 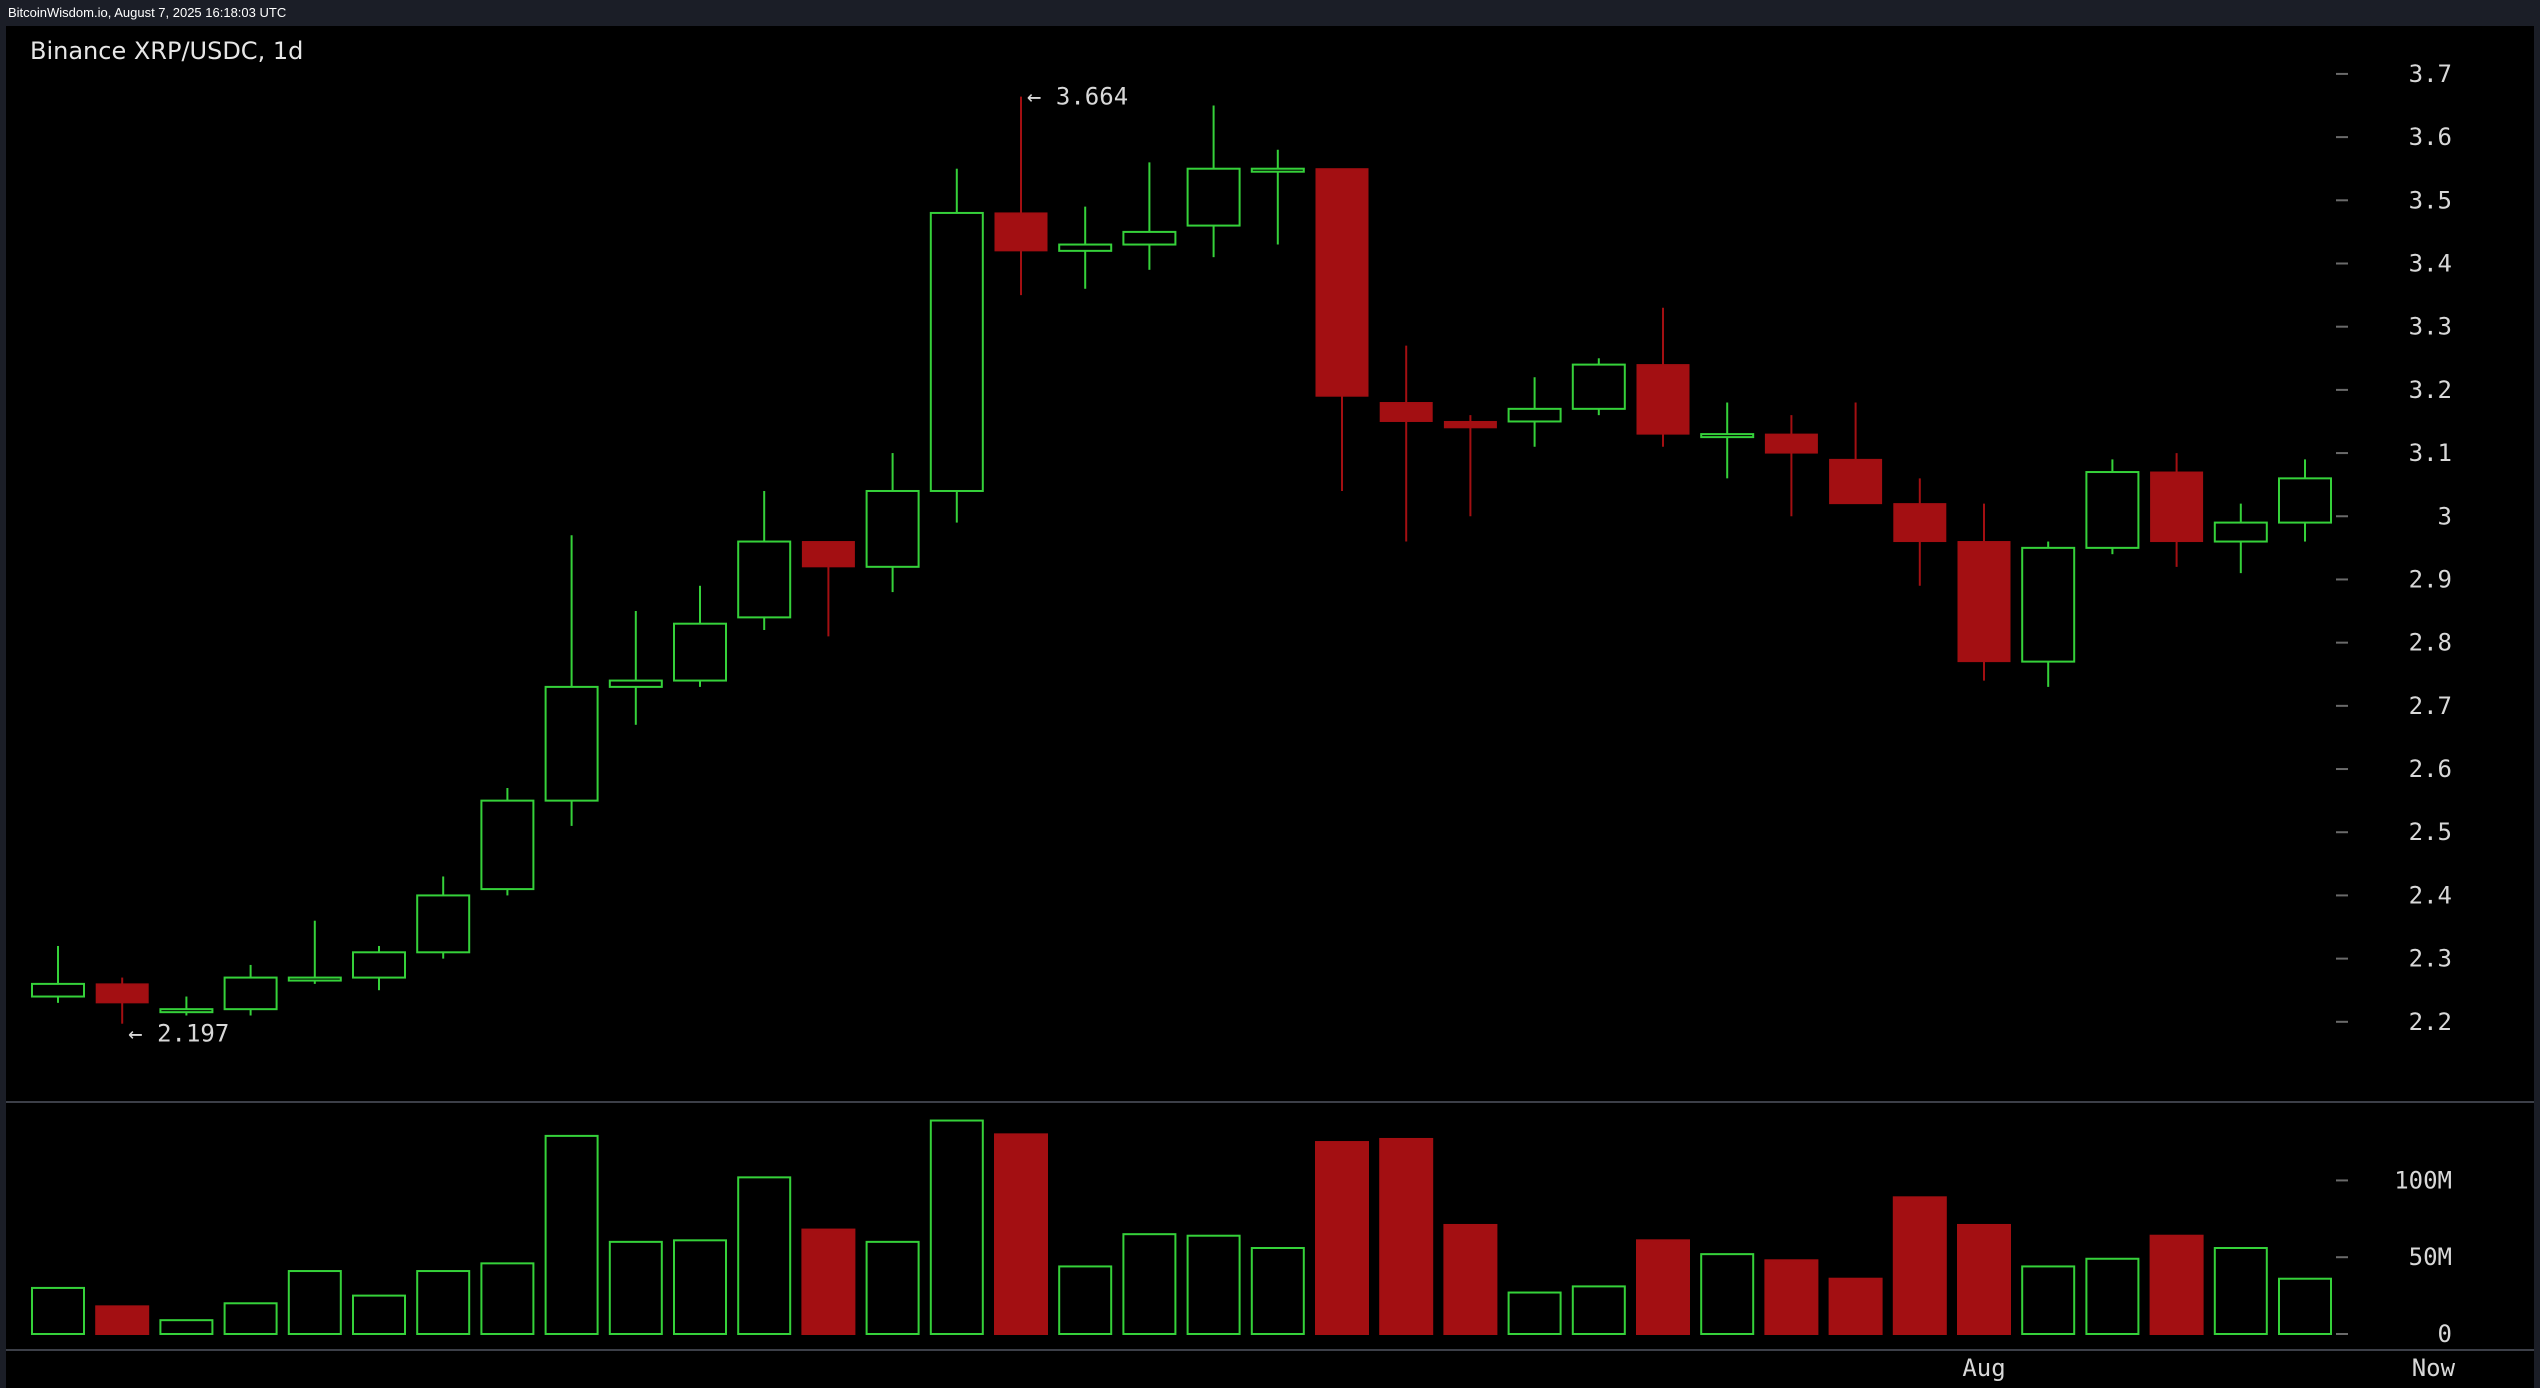 What do you see at coordinates (2430, 895) in the screenshot?
I see `price-tick-label: 2.4` at bounding box center [2430, 895].